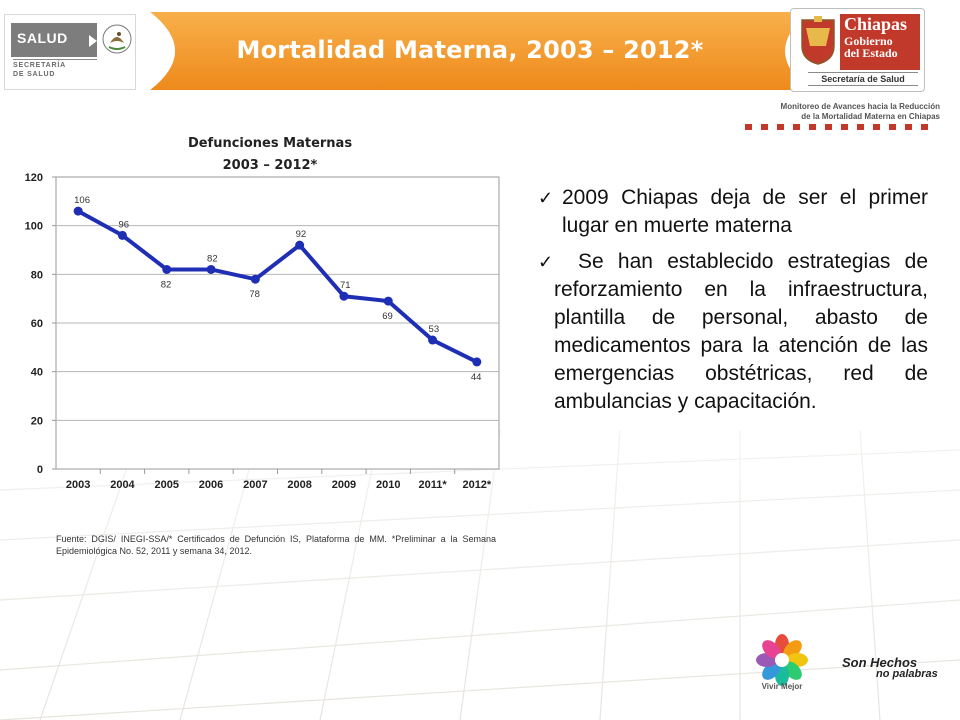  I want to click on chart-title-line2: 2003 – 2012*, so click(270, 165).